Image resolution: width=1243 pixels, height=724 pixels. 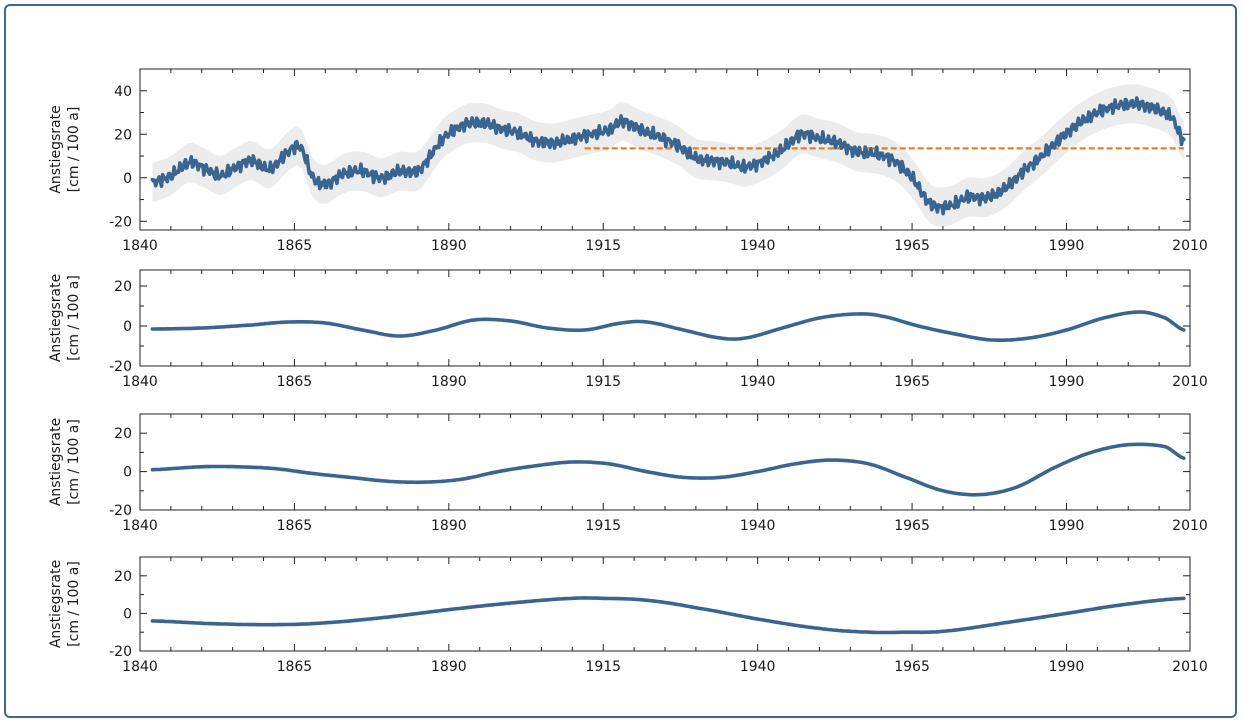 I want to click on y-tick-label: 40, so click(x=123, y=92).